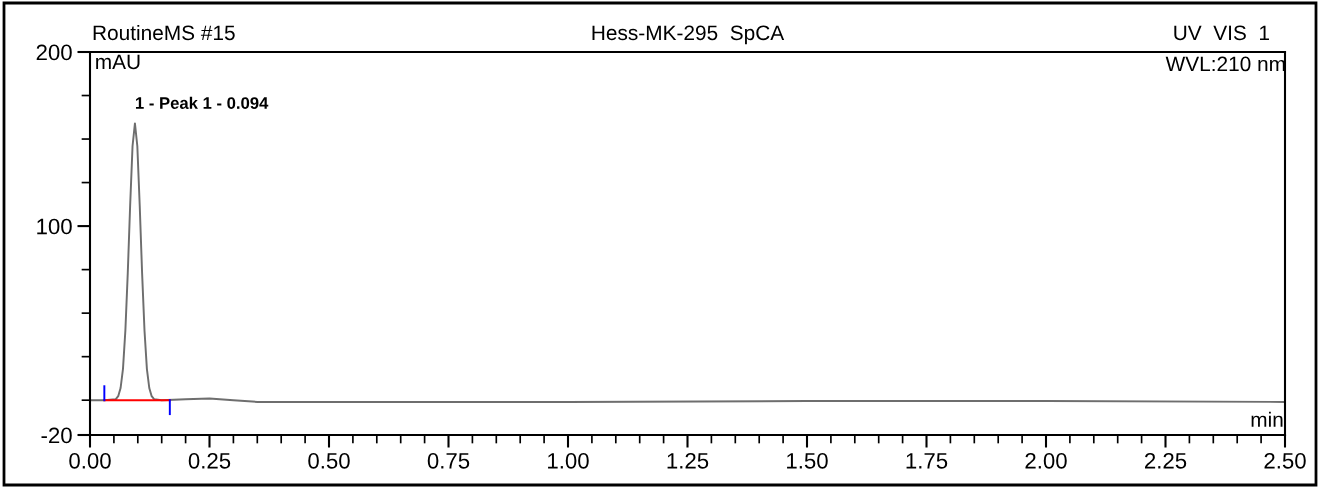  Describe the element at coordinates (56, 435) in the screenshot. I see `y-tick-label: -20` at that location.